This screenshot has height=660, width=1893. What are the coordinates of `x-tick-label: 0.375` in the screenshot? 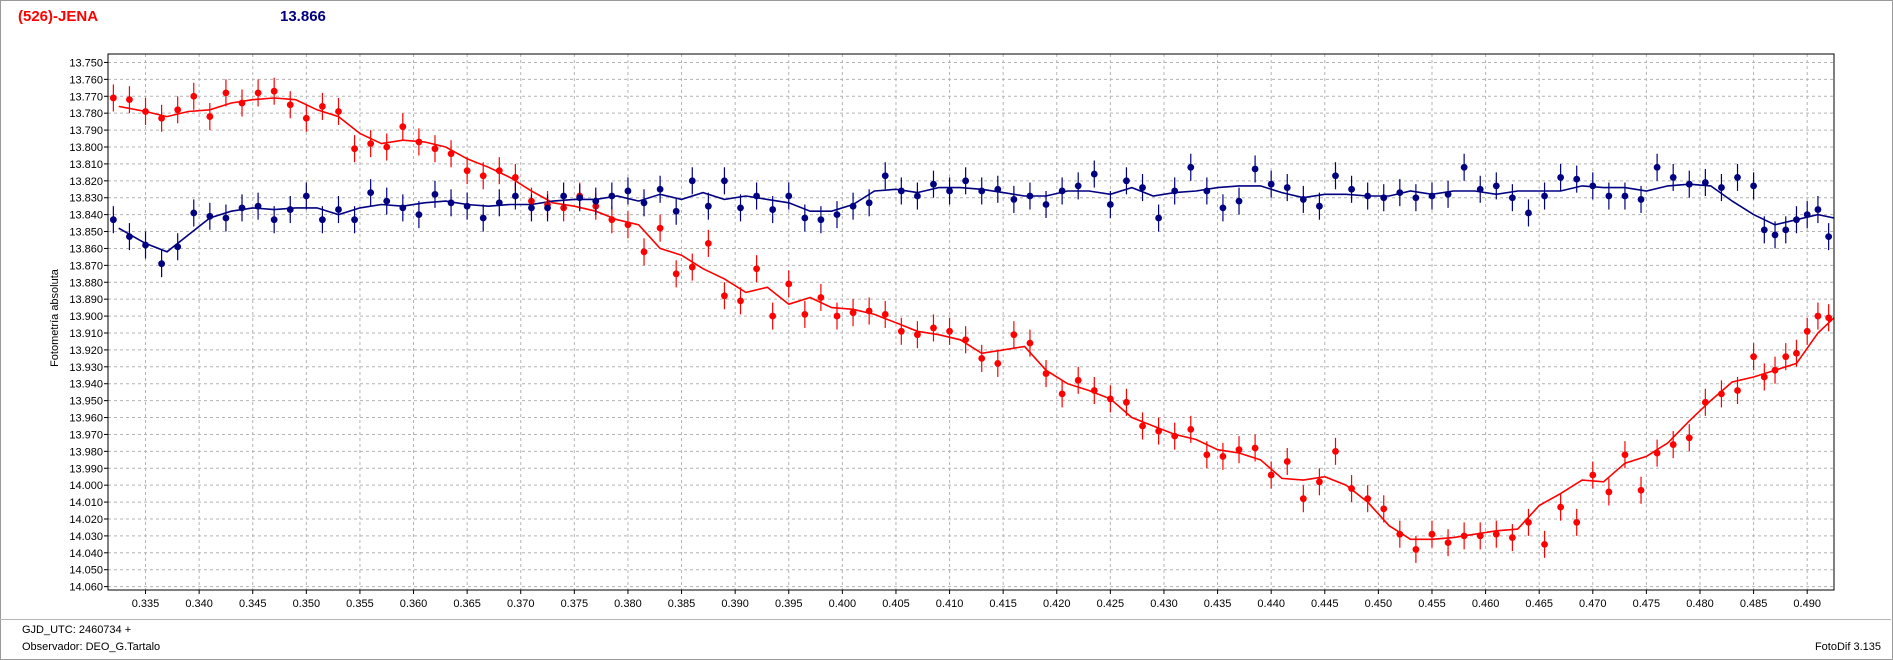 It's located at (575, 604).